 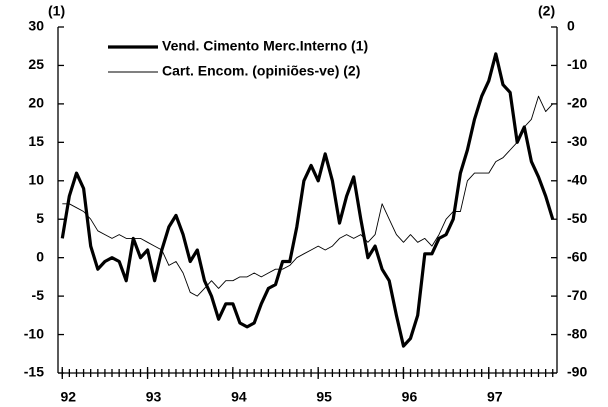 I want to click on y-tick-label: 0, so click(x=40, y=256).